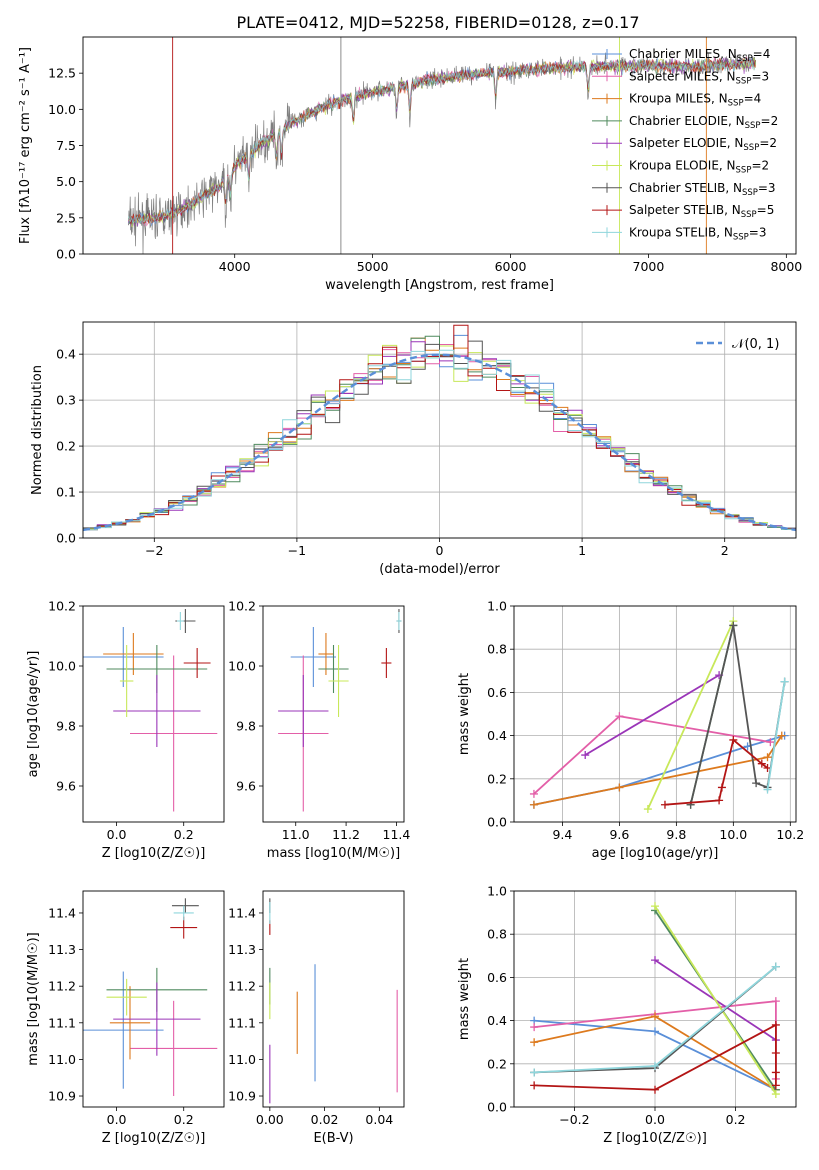 The height and width of the screenshot is (1170, 819). What do you see at coordinates (683, 54) in the screenshot?
I see `legend-text: Chabrier MILES, N` at bounding box center [683, 54].